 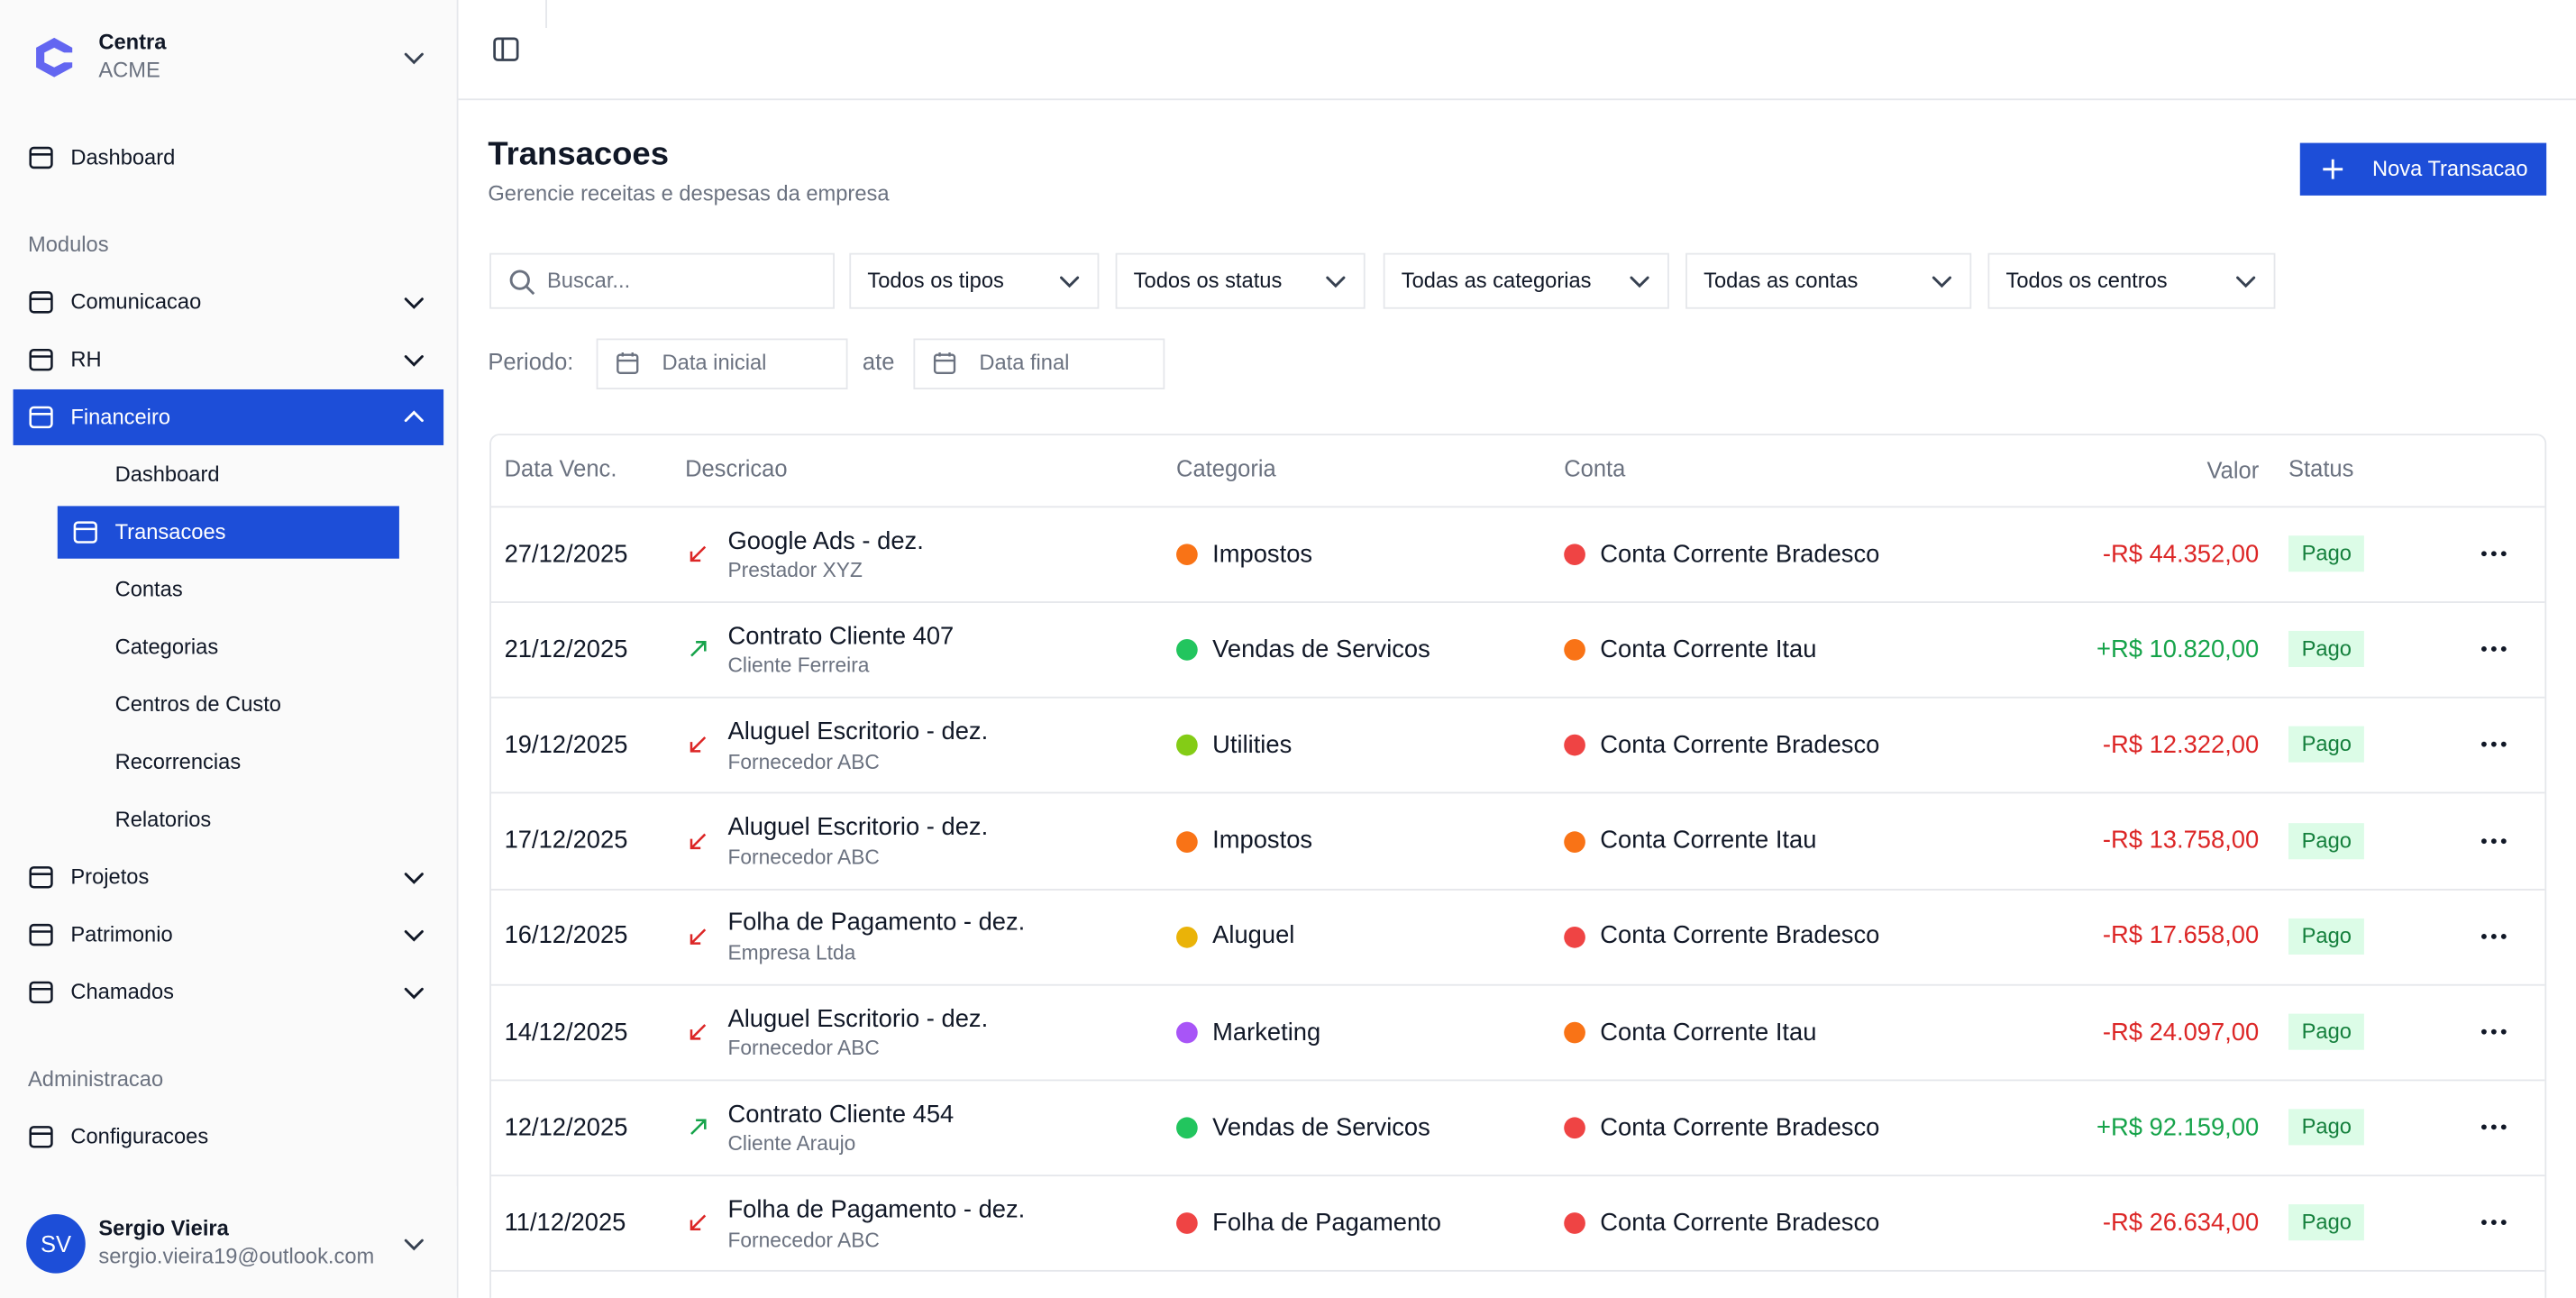 What do you see at coordinates (110, 876) in the screenshot?
I see `nav-item: Projetos` at bounding box center [110, 876].